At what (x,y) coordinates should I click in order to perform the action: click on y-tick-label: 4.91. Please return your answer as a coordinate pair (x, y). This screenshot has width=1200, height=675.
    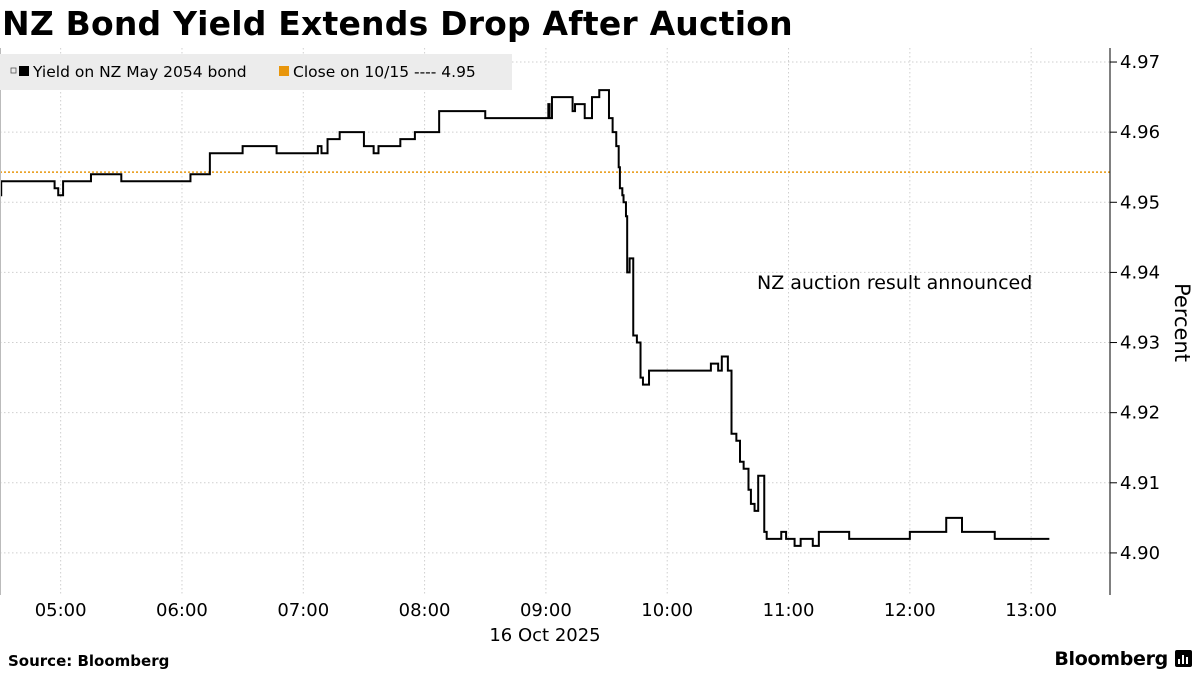
    Looking at the image, I should click on (1140, 483).